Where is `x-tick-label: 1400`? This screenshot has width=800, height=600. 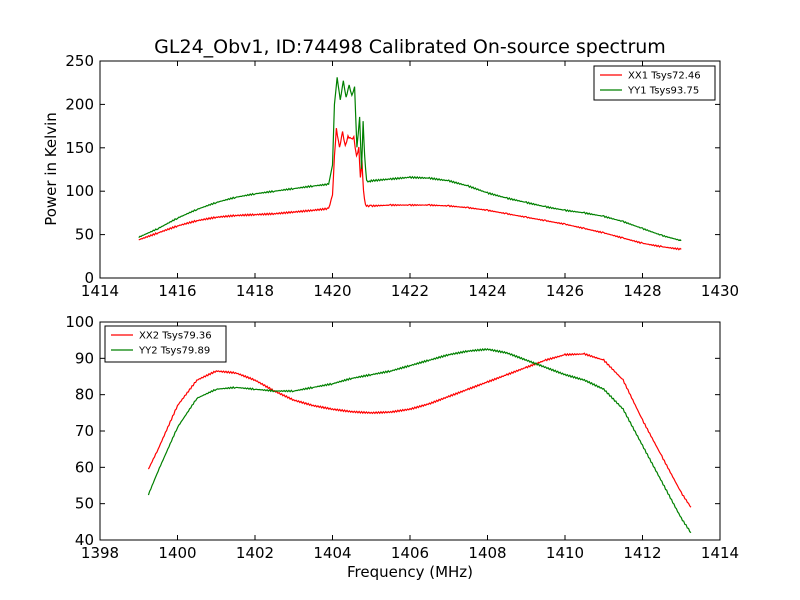
x-tick-label: 1400 is located at coordinates (177, 553).